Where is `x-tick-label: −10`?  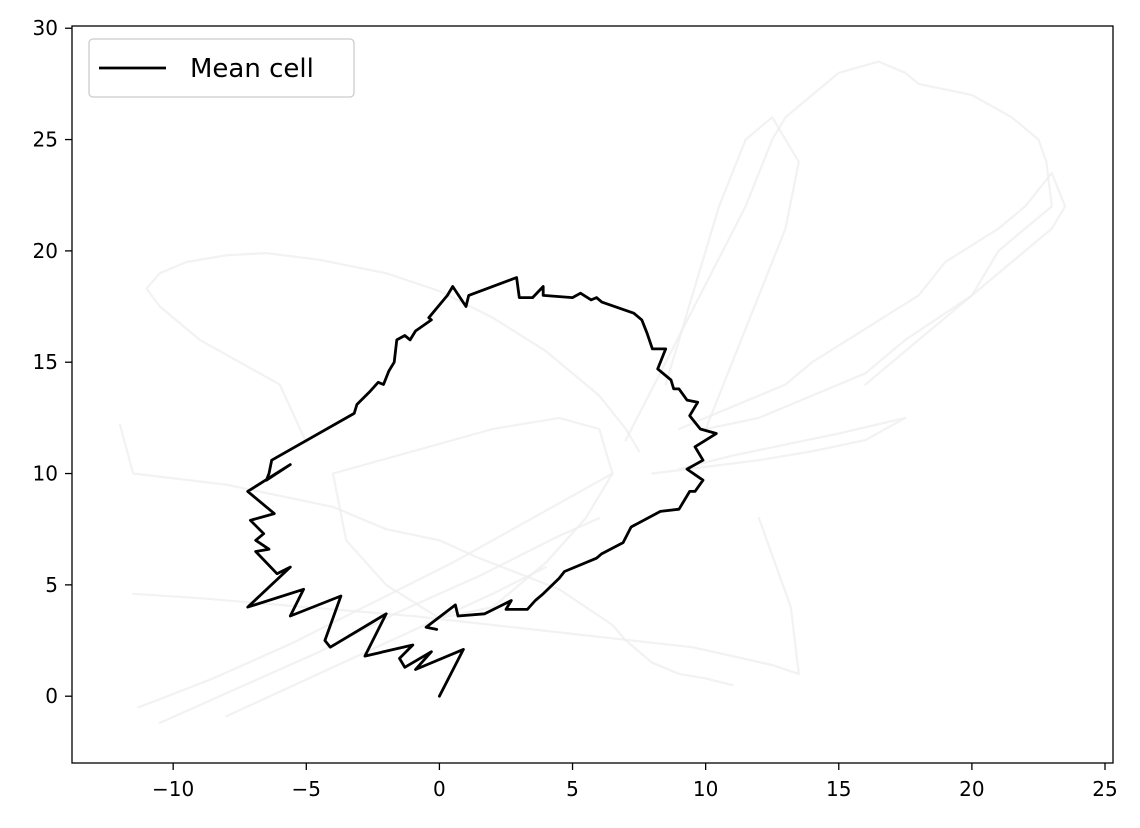
x-tick-label: −10 is located at coordinates (173, 789).